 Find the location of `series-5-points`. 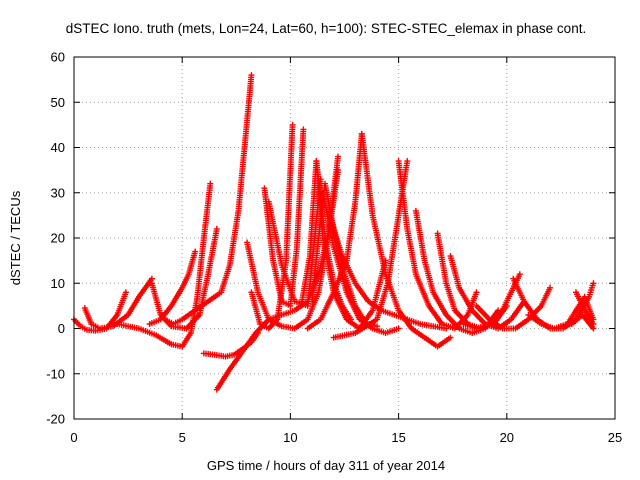

series-5-points is located at coordinates (208, 199).